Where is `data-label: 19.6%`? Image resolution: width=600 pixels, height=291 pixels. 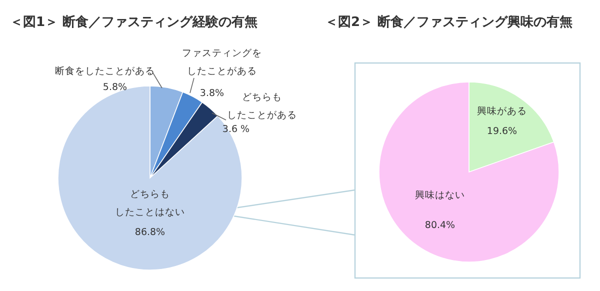
data-label: 19.6% is located at coordinates (502, 131).